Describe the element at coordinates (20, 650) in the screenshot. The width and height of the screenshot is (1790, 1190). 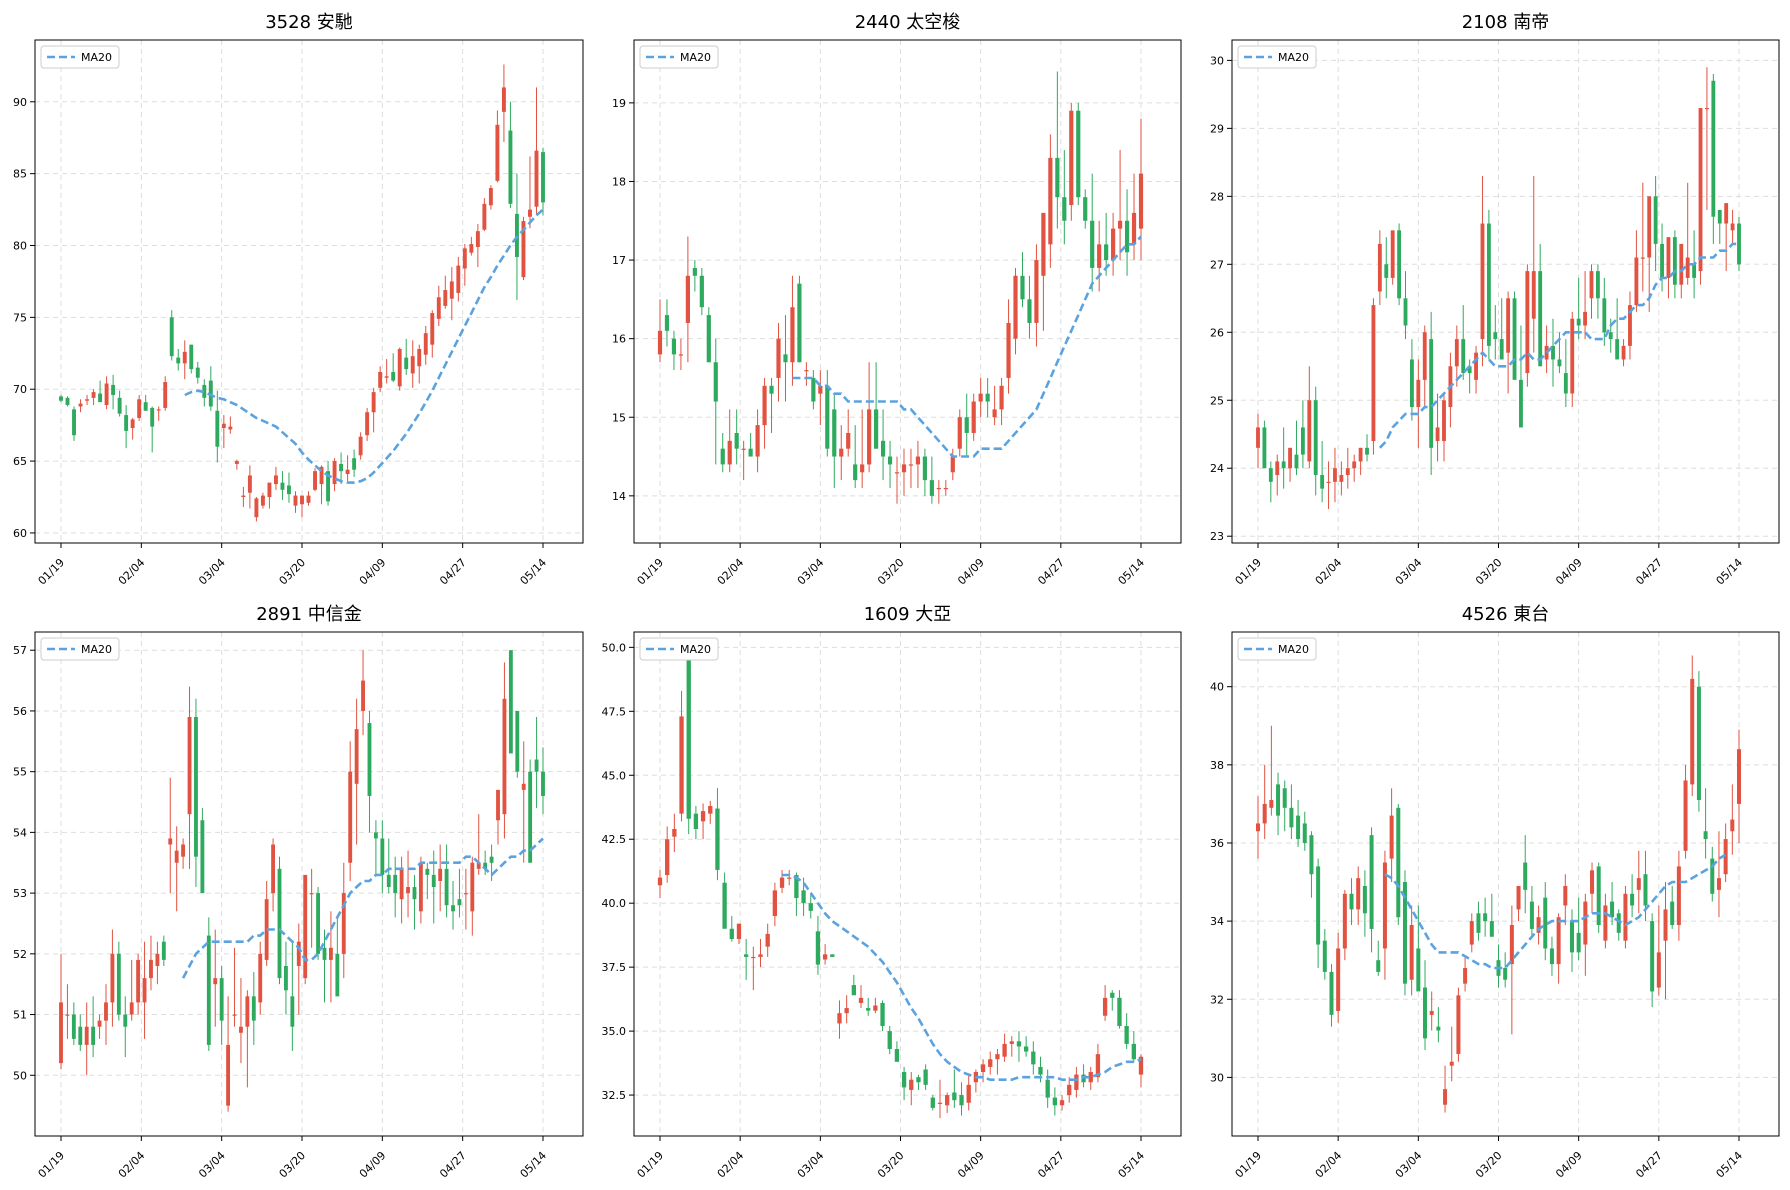
I see `y-tick-label: 57` at that location.